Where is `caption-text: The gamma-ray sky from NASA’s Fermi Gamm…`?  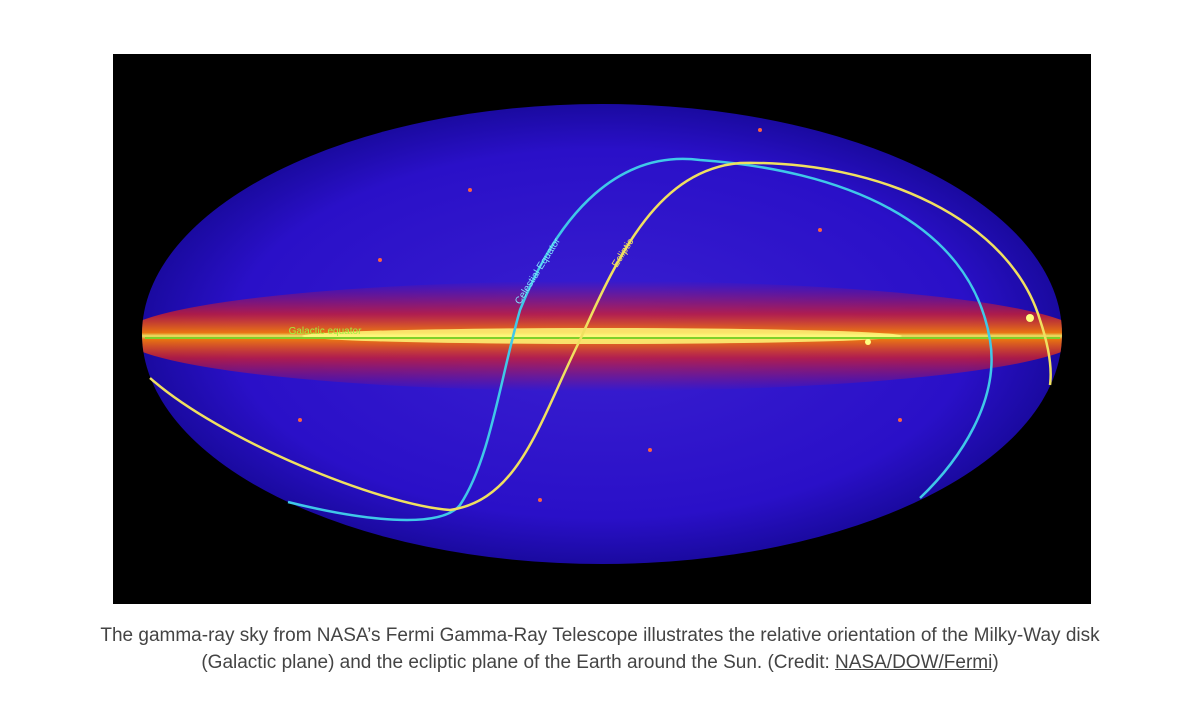 caption-text: The gamma-ray sky from NASA’s Fermi Gamm… is located at coordinates (600, 649).